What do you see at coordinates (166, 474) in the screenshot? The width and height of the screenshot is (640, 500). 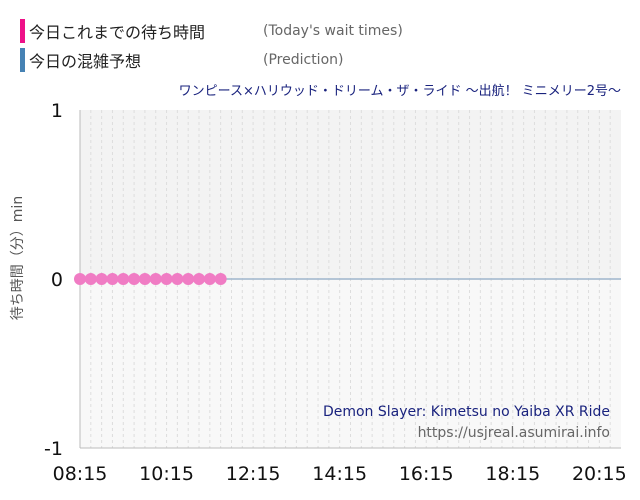 I see `x-tick-label: 10:15` at bounding box center [166, 474].